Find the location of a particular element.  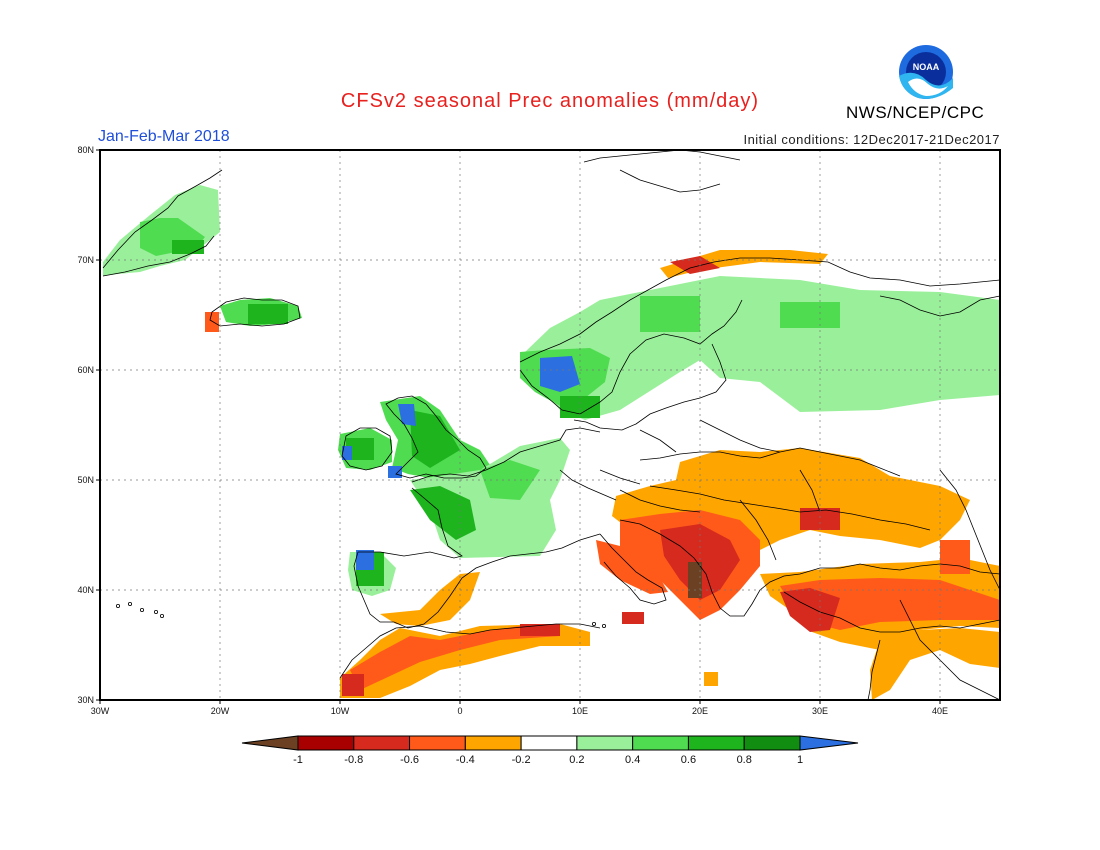

colorbar: -1 -0.8 -0.6 -0.4 -0.2 0.2 0.4 0.6 0.8 1 is located at coordinates (550, 750).